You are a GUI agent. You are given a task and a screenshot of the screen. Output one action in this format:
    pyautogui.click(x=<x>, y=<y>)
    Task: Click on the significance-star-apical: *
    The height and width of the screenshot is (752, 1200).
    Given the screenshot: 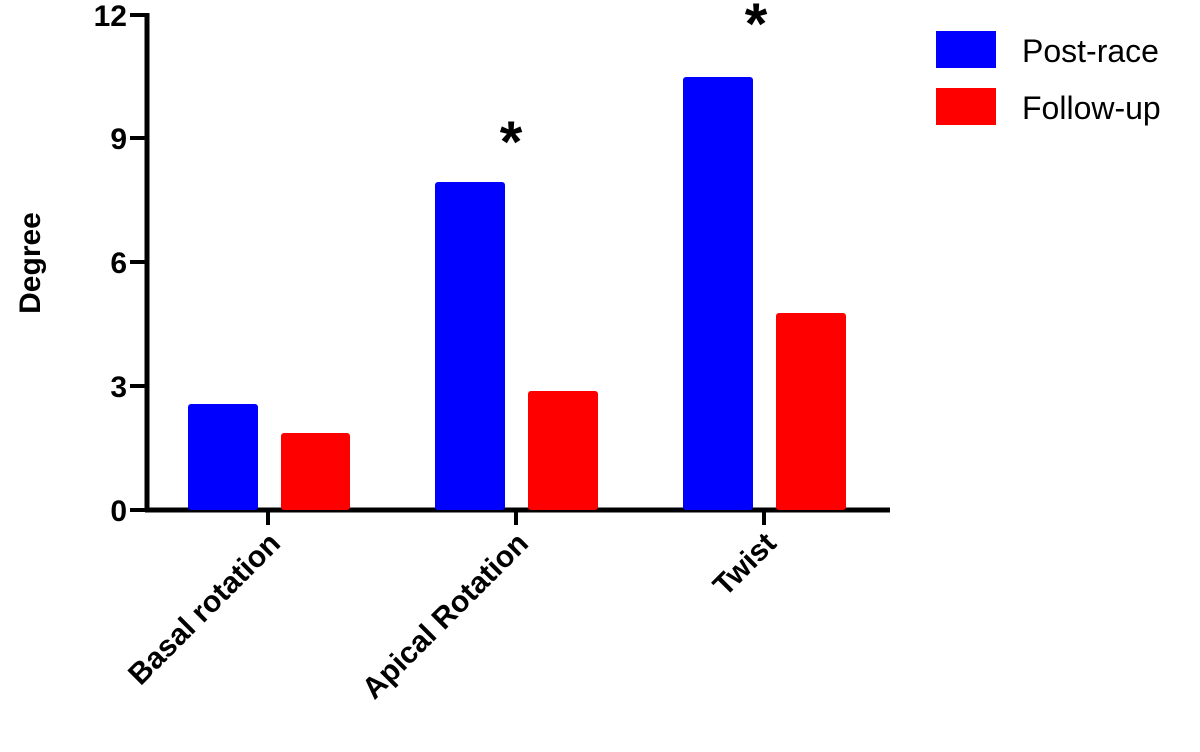 What is the action you would take?
    pyautogui.click(x=511, y=142)
    